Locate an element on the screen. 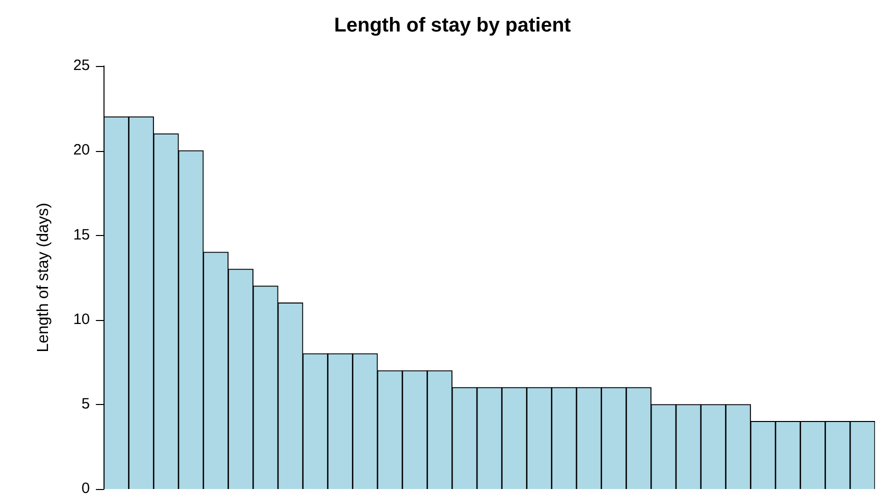  y-tick-label: 25 is located at coordinates (81, 65).